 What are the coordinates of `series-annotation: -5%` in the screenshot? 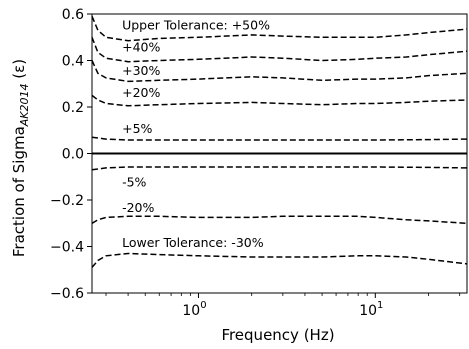 It's located at (134, 182).